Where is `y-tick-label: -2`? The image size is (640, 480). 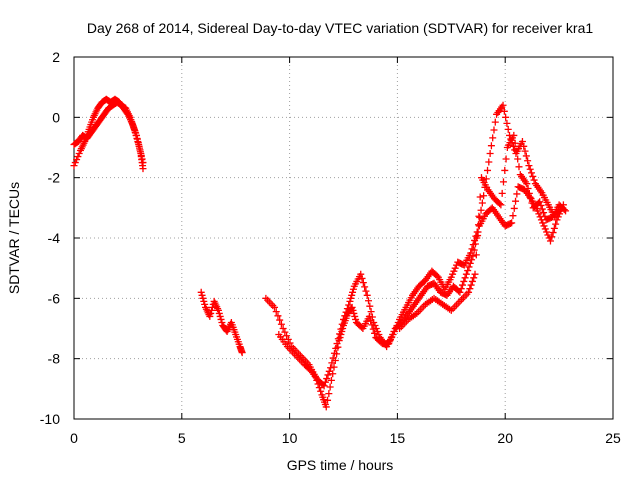
y-tick-label: -2 is located at coordinates (54, 178).